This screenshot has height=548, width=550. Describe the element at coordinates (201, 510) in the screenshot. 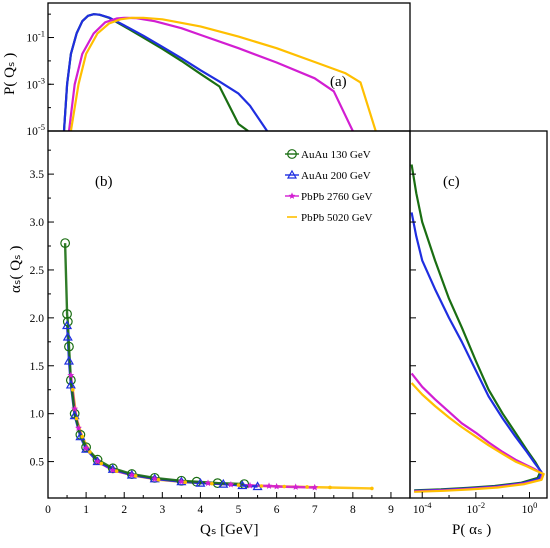

I see `panel-b-xtick-label: 4` at that location.